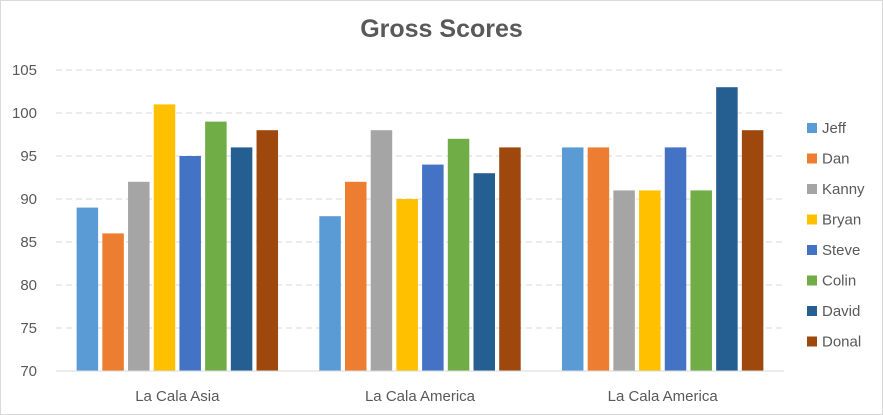 The height and width of the screenshot is (415, 883). Describe the element at coordinates (28, 156) in the screenshot. I see `y-tick-label: 95` at that location.